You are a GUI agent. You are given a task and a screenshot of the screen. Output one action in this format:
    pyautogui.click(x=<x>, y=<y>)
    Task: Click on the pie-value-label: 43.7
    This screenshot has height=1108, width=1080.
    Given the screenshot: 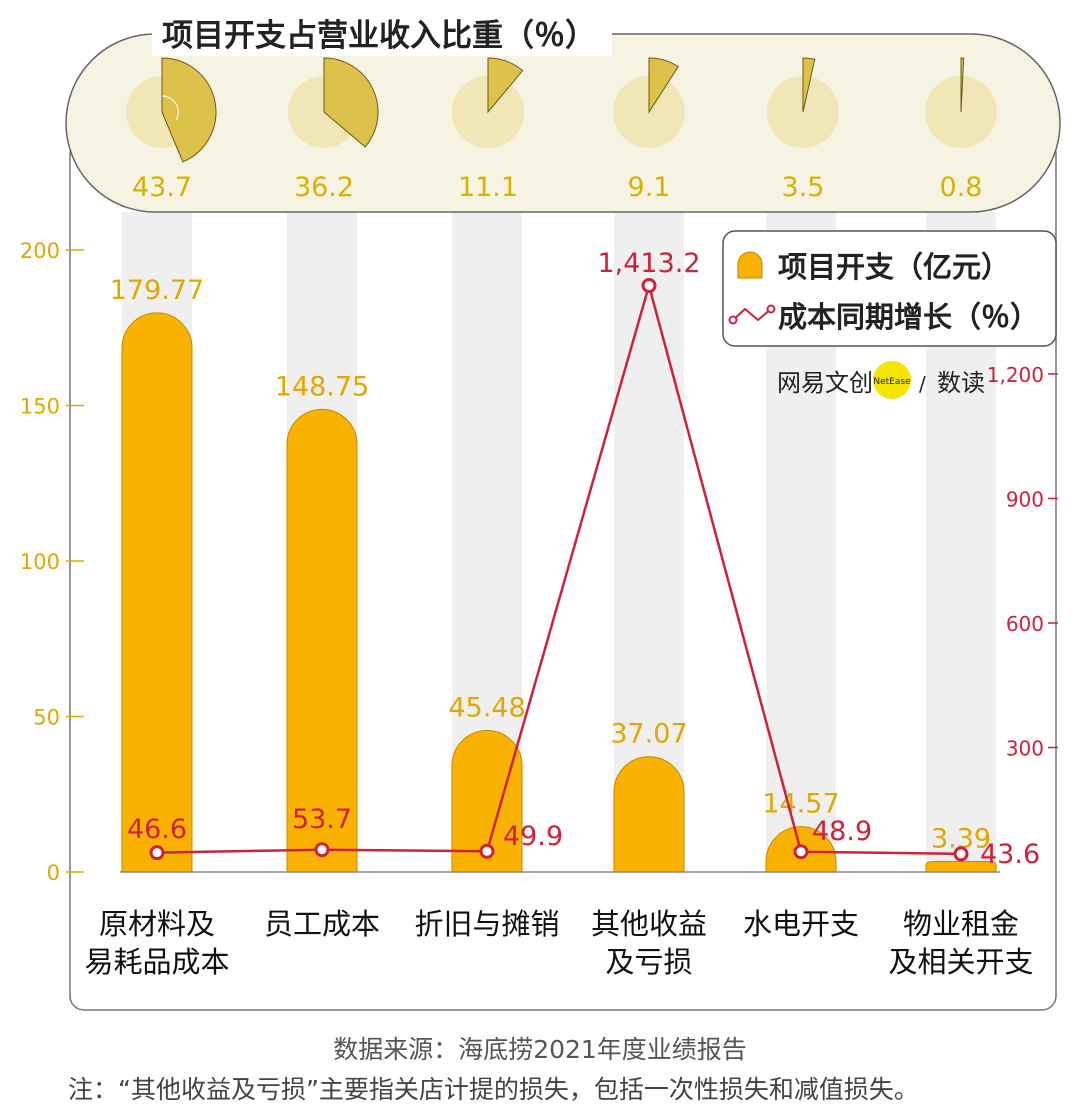 What is the action you would take?
    pyautogui.click(x=162, y=187)
    